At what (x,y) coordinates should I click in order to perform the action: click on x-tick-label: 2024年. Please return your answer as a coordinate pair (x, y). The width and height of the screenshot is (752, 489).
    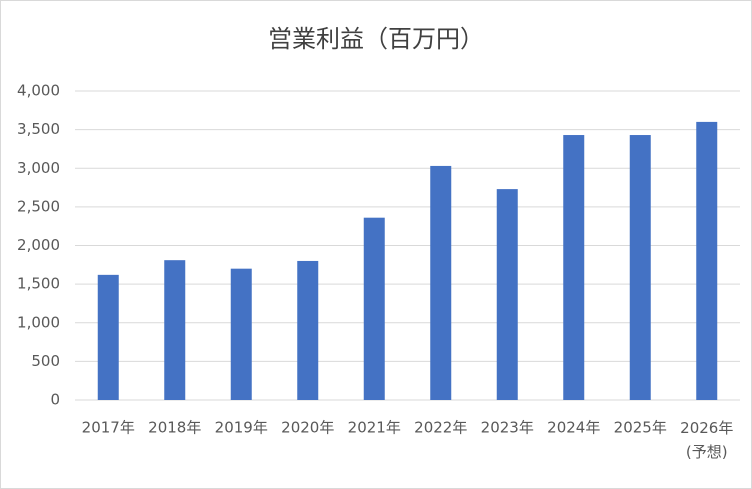
    Looking at the image, I should click on (573, 428).